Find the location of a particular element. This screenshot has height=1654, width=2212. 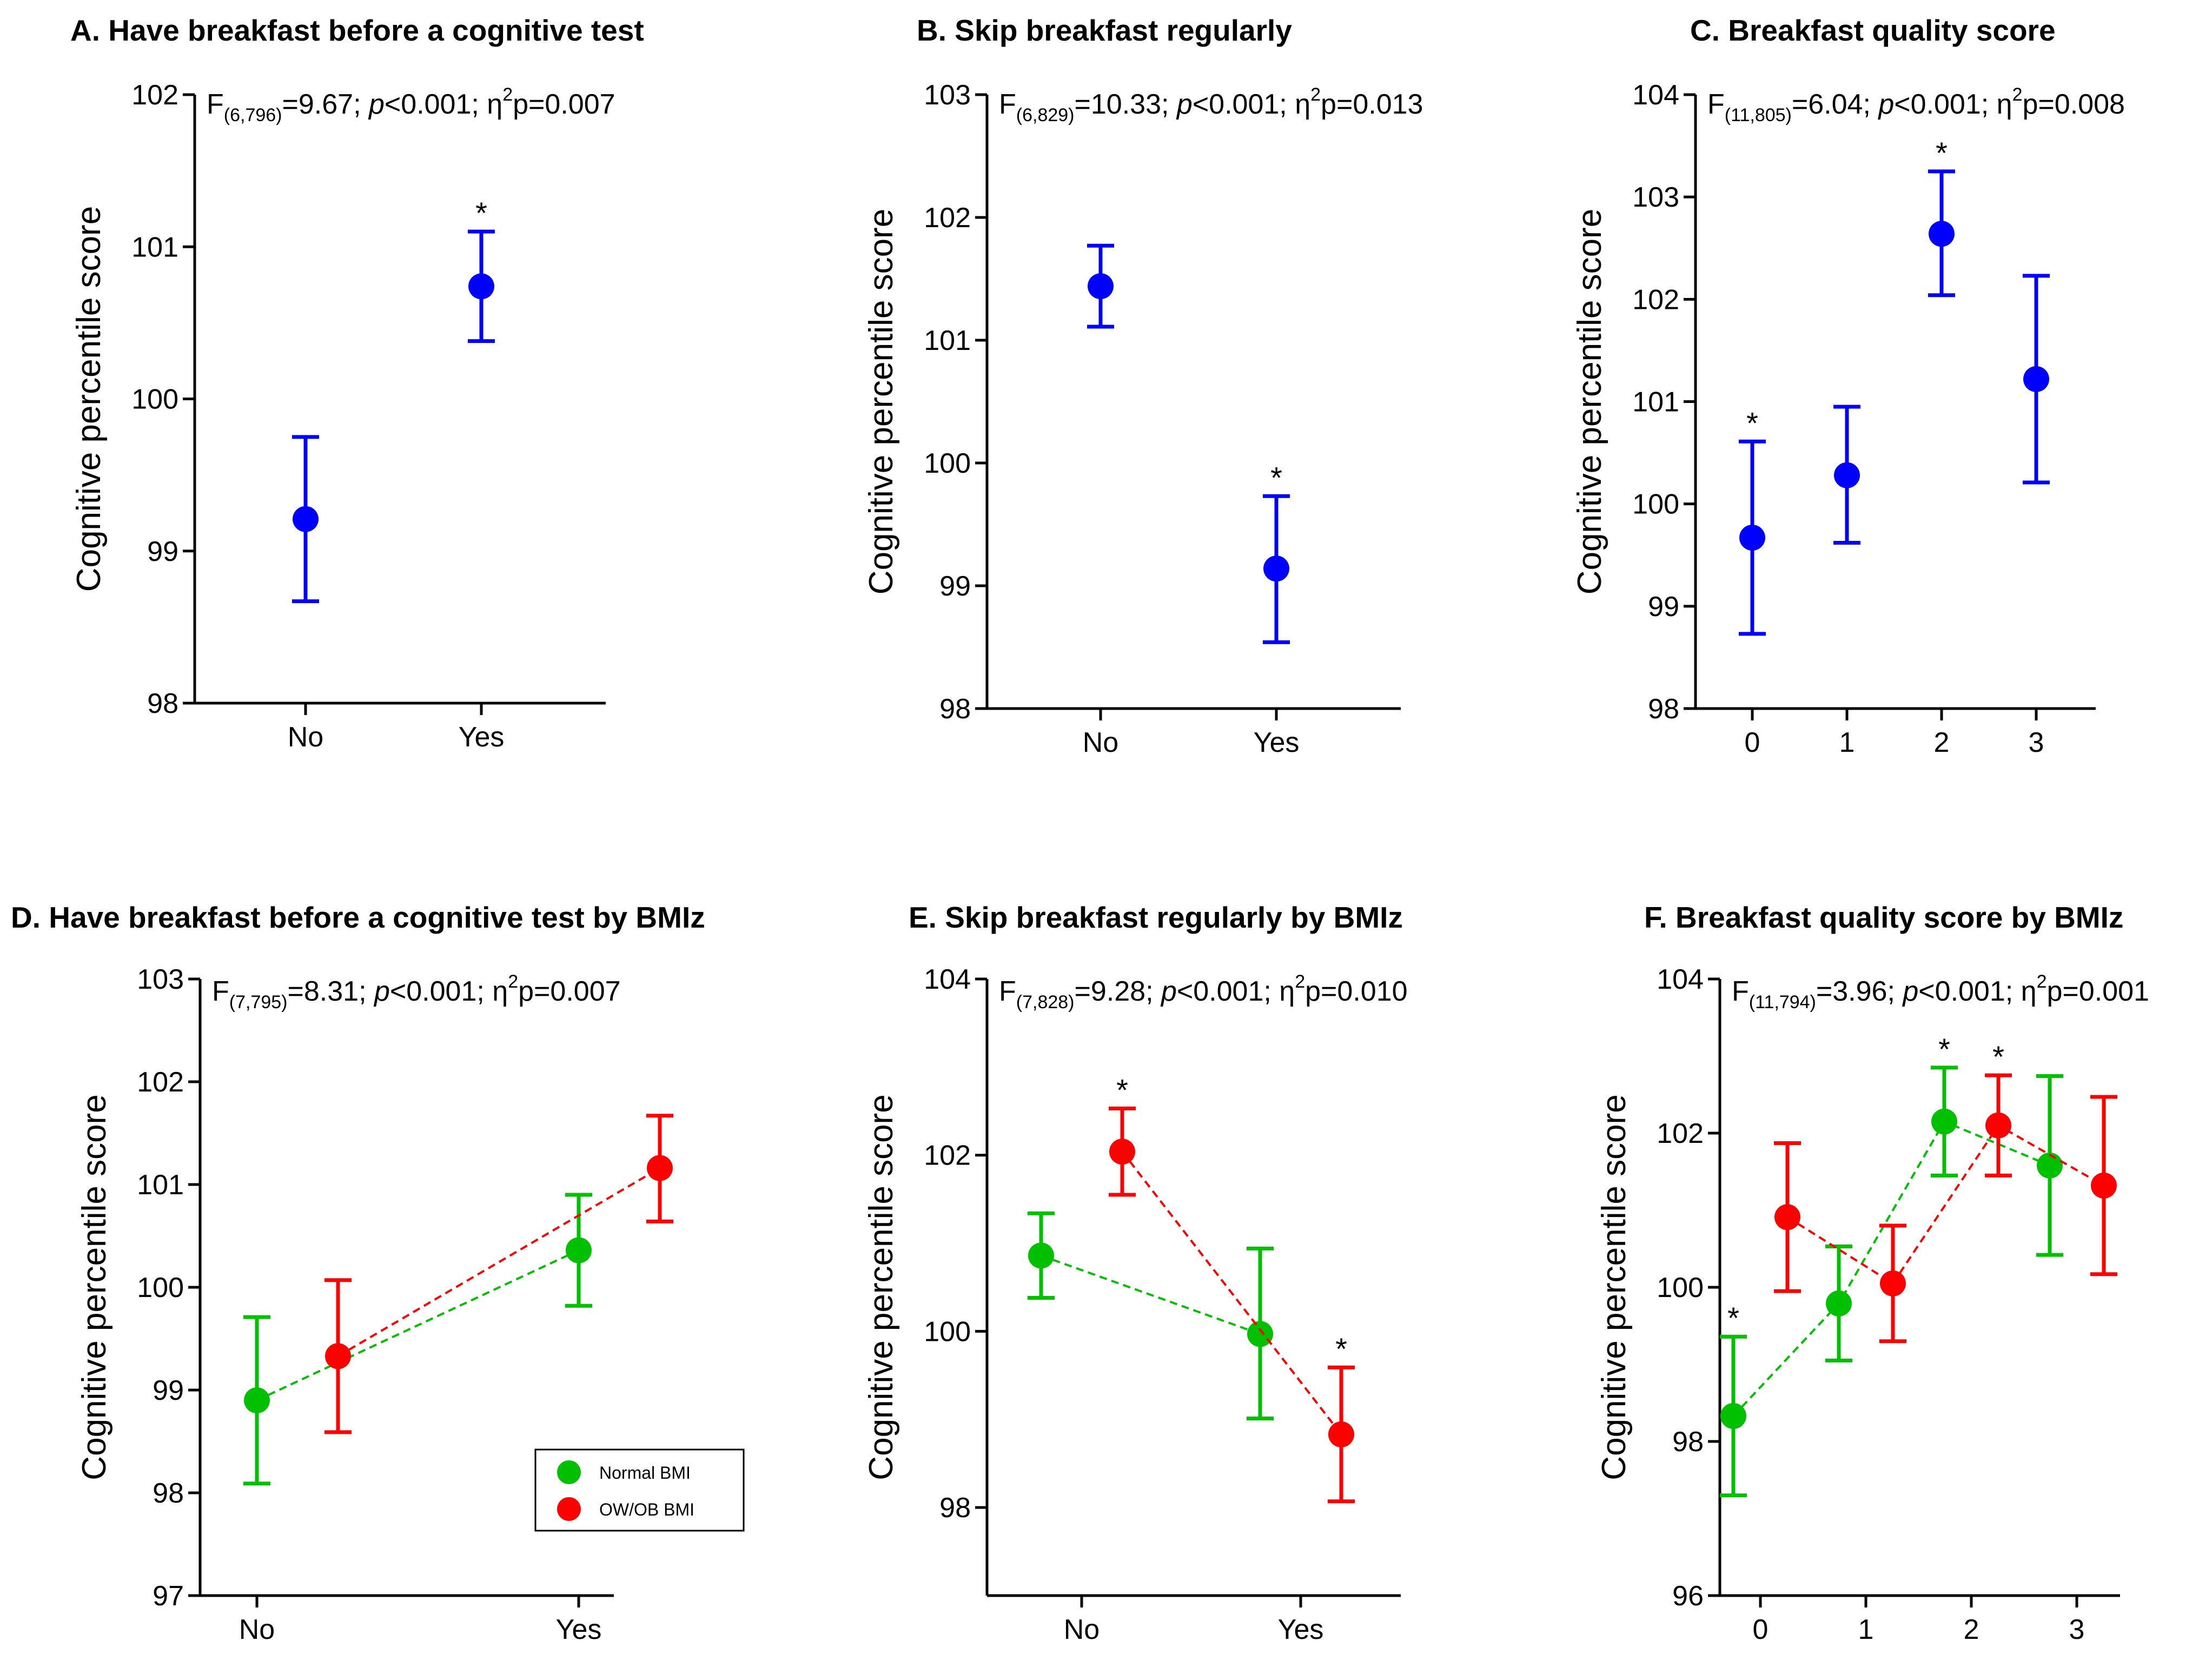

annotation-rest: =10.33; is located at coordinates (1126, 104).